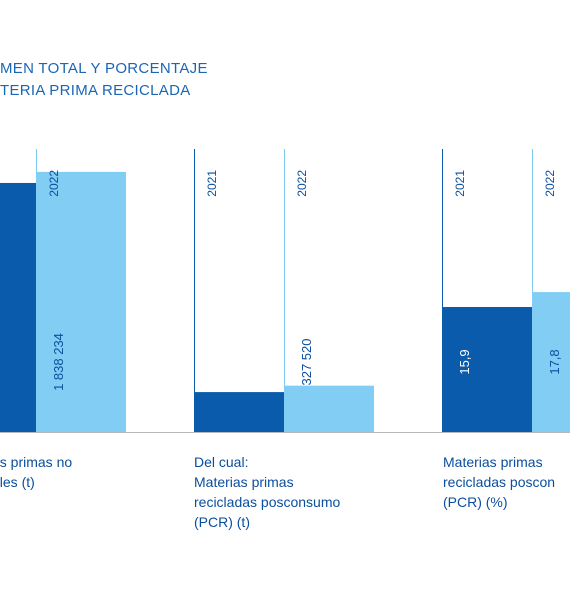 The width and height of the screenshot is (570, 600). What do you see at coordinates (54, 183) in the screenshot?
I see `year-label-g1-second: 2022` at bounding box center [54, 183].